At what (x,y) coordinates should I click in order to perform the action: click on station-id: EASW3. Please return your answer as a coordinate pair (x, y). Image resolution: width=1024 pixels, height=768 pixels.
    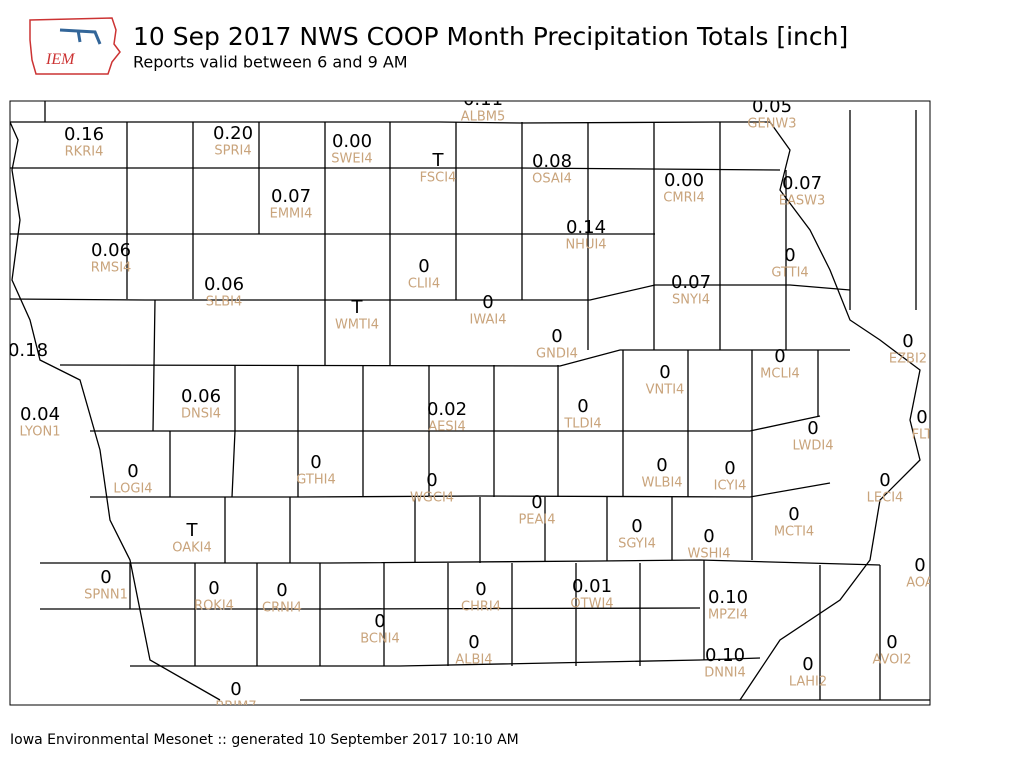
    Looking at the image, I should click on (802, 201).